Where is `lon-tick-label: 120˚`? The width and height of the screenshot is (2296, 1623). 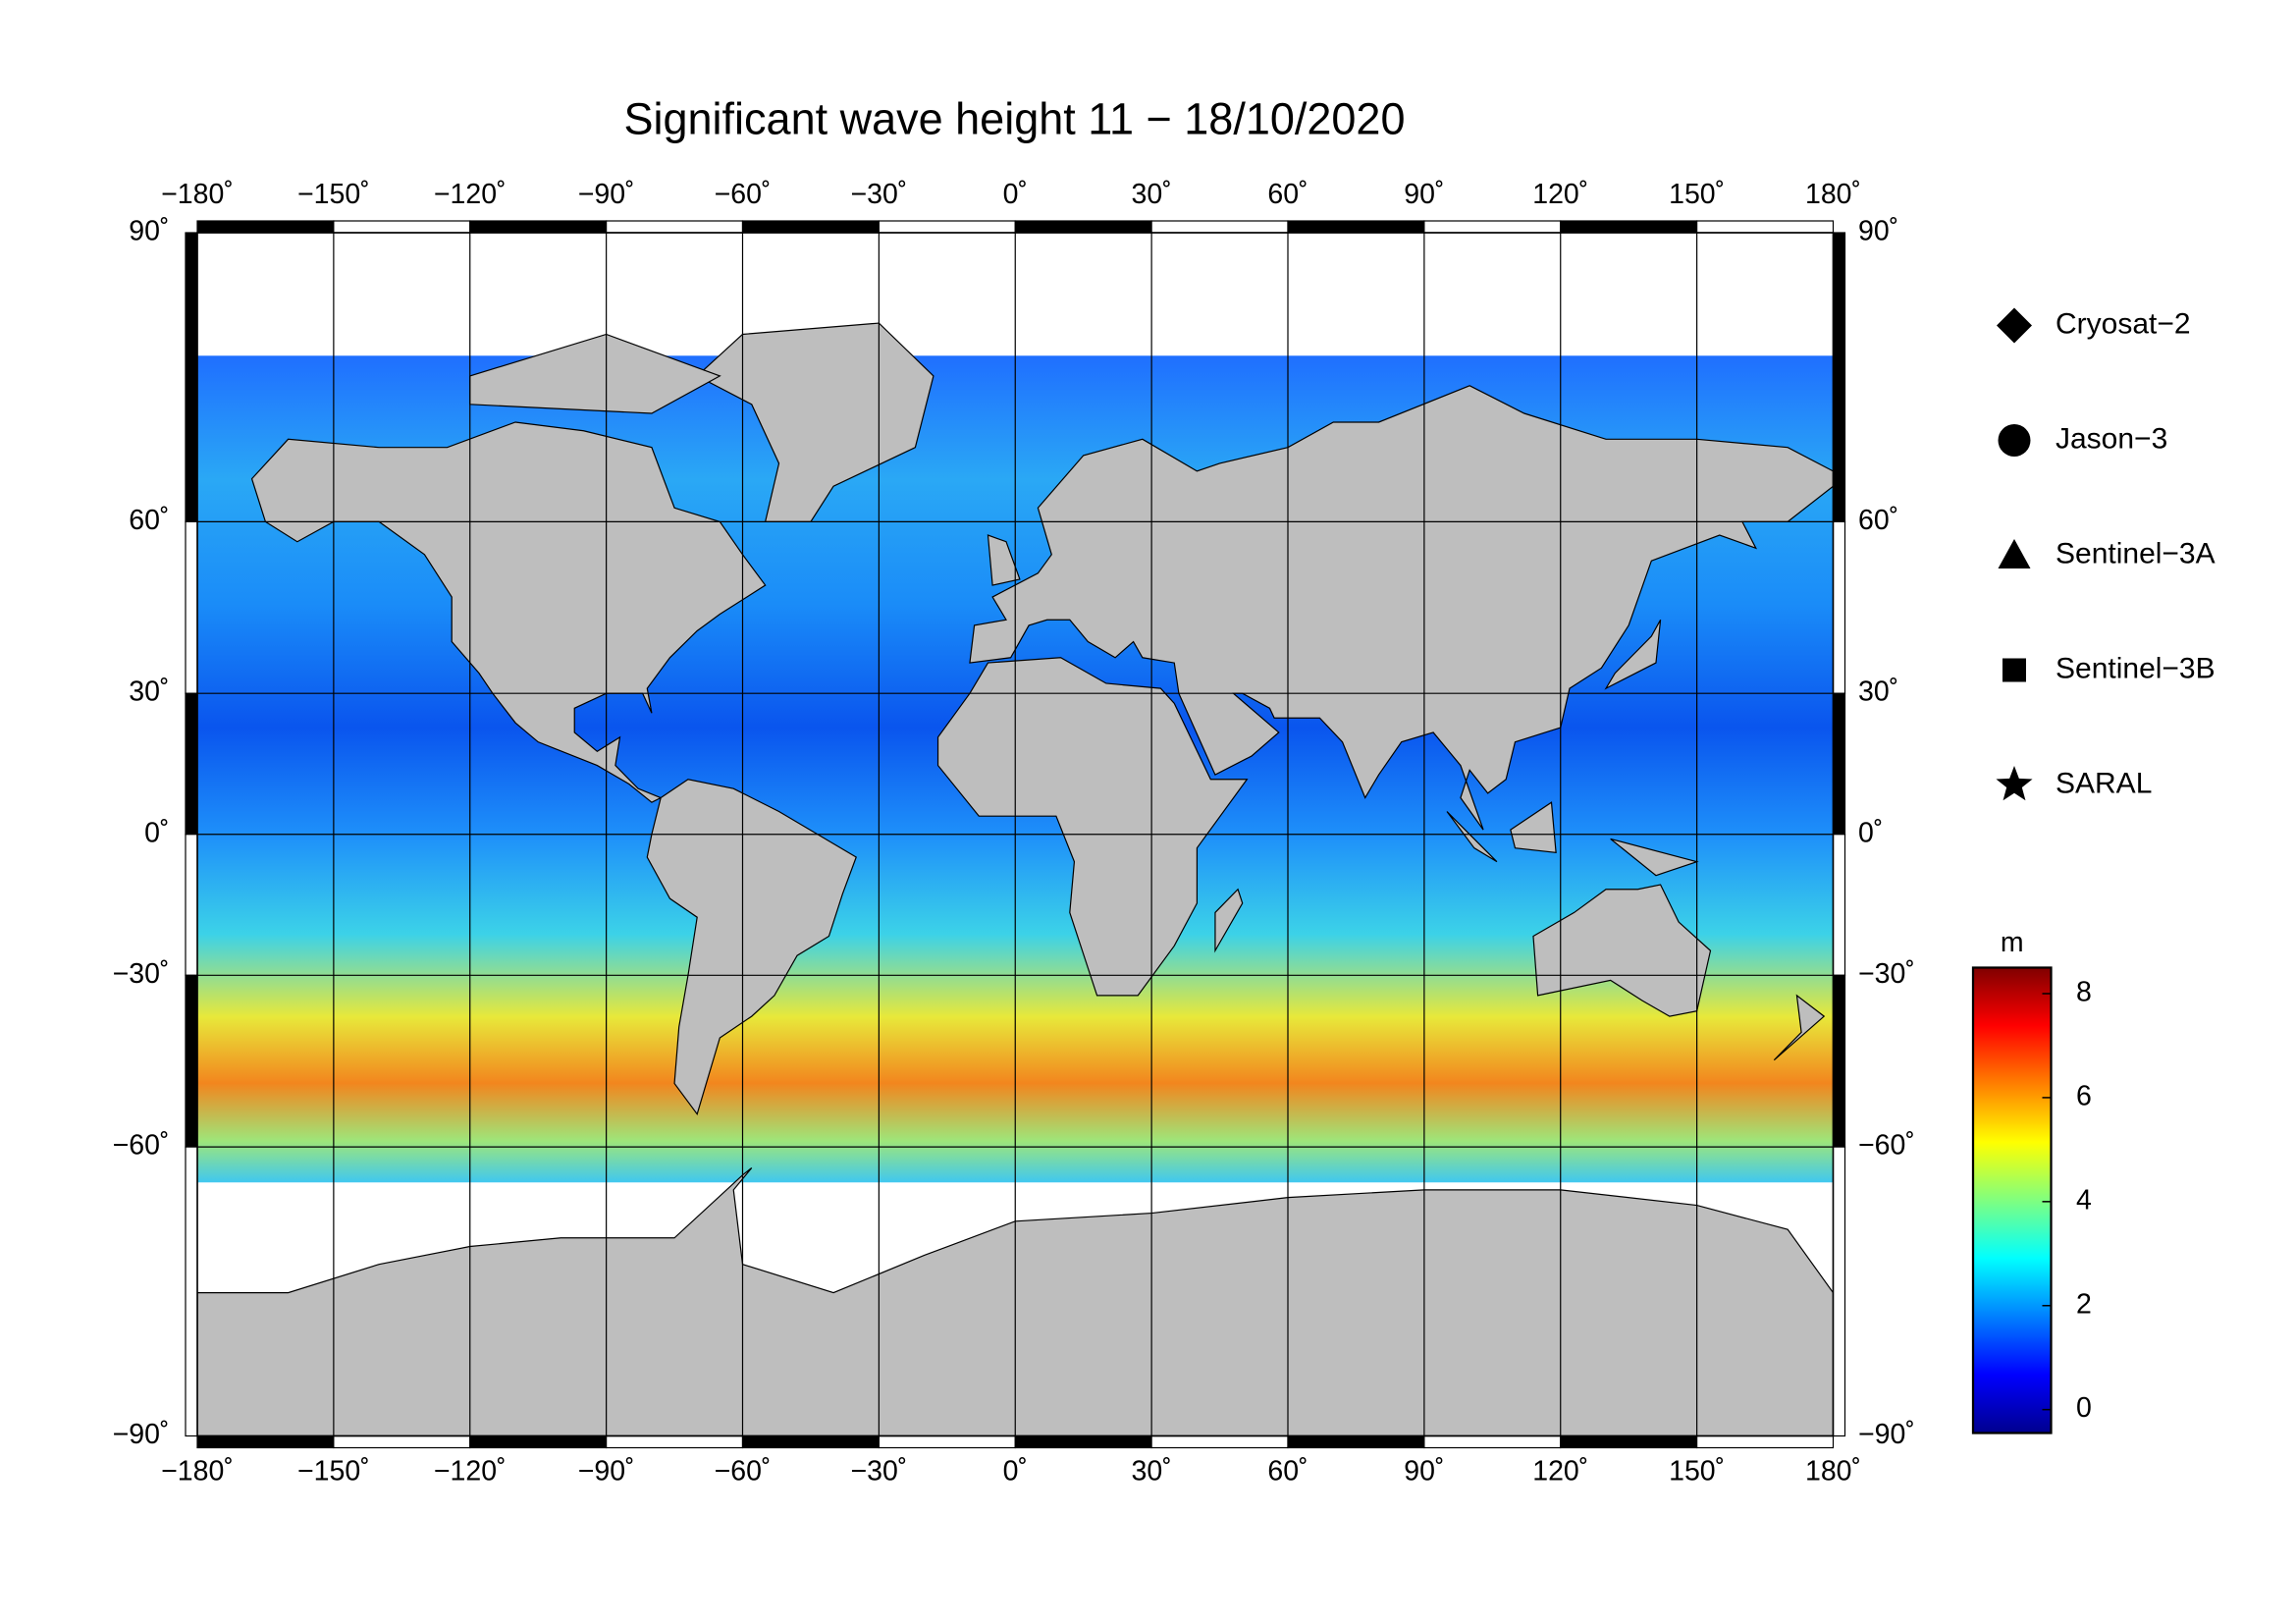
lon-tick-label: 120˚ is located at coordinates (1560, 1472).